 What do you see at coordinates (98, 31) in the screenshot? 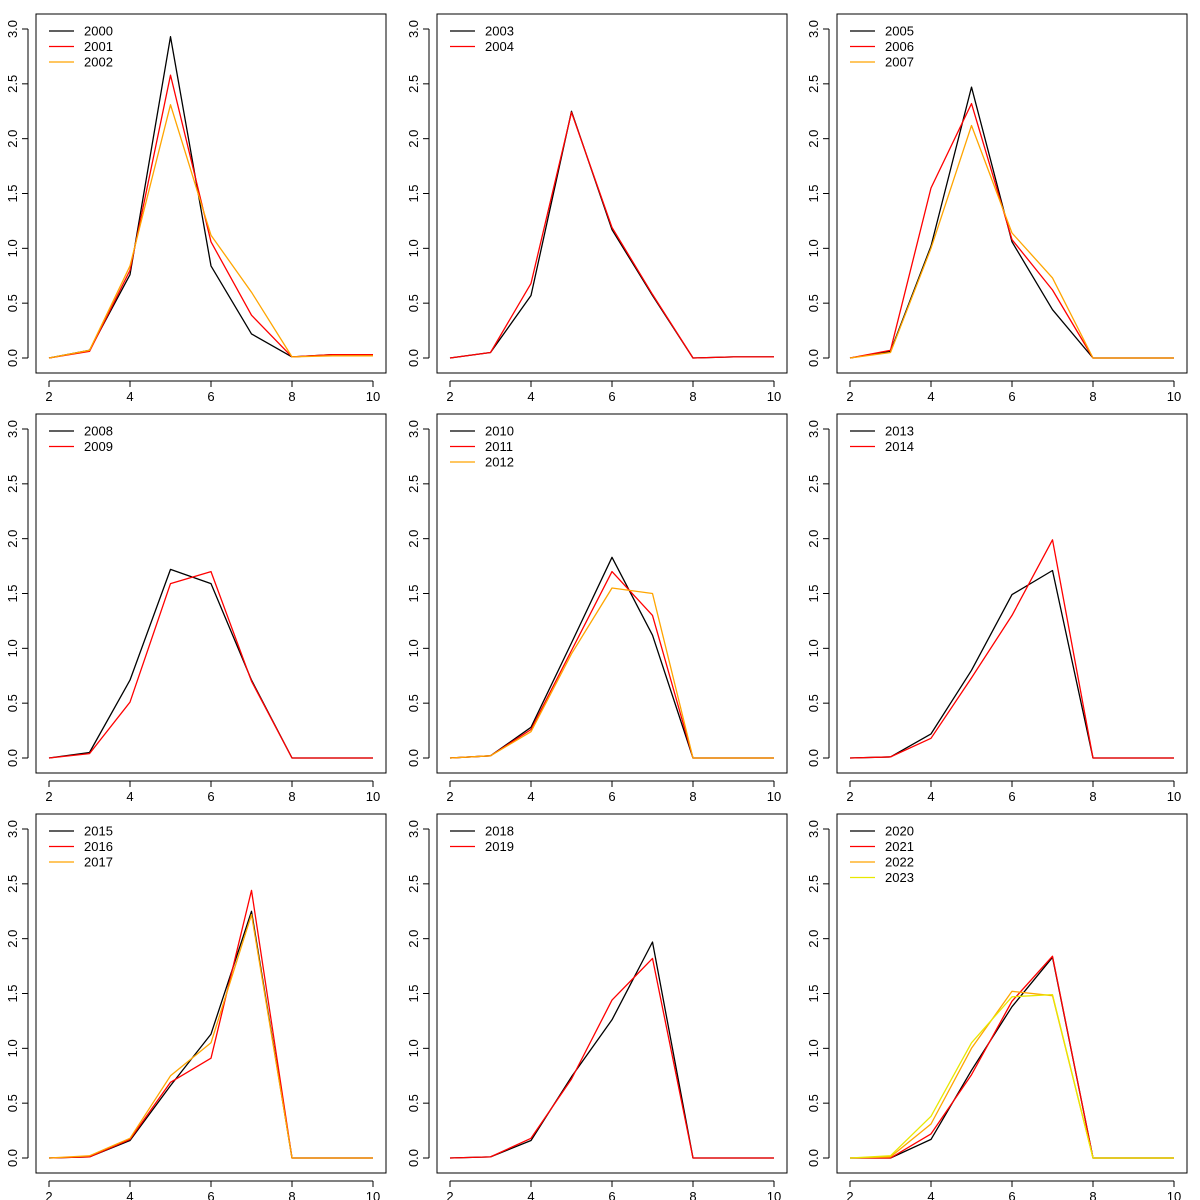
I see `legend-label: 2000` at bounding box center [98, 31].